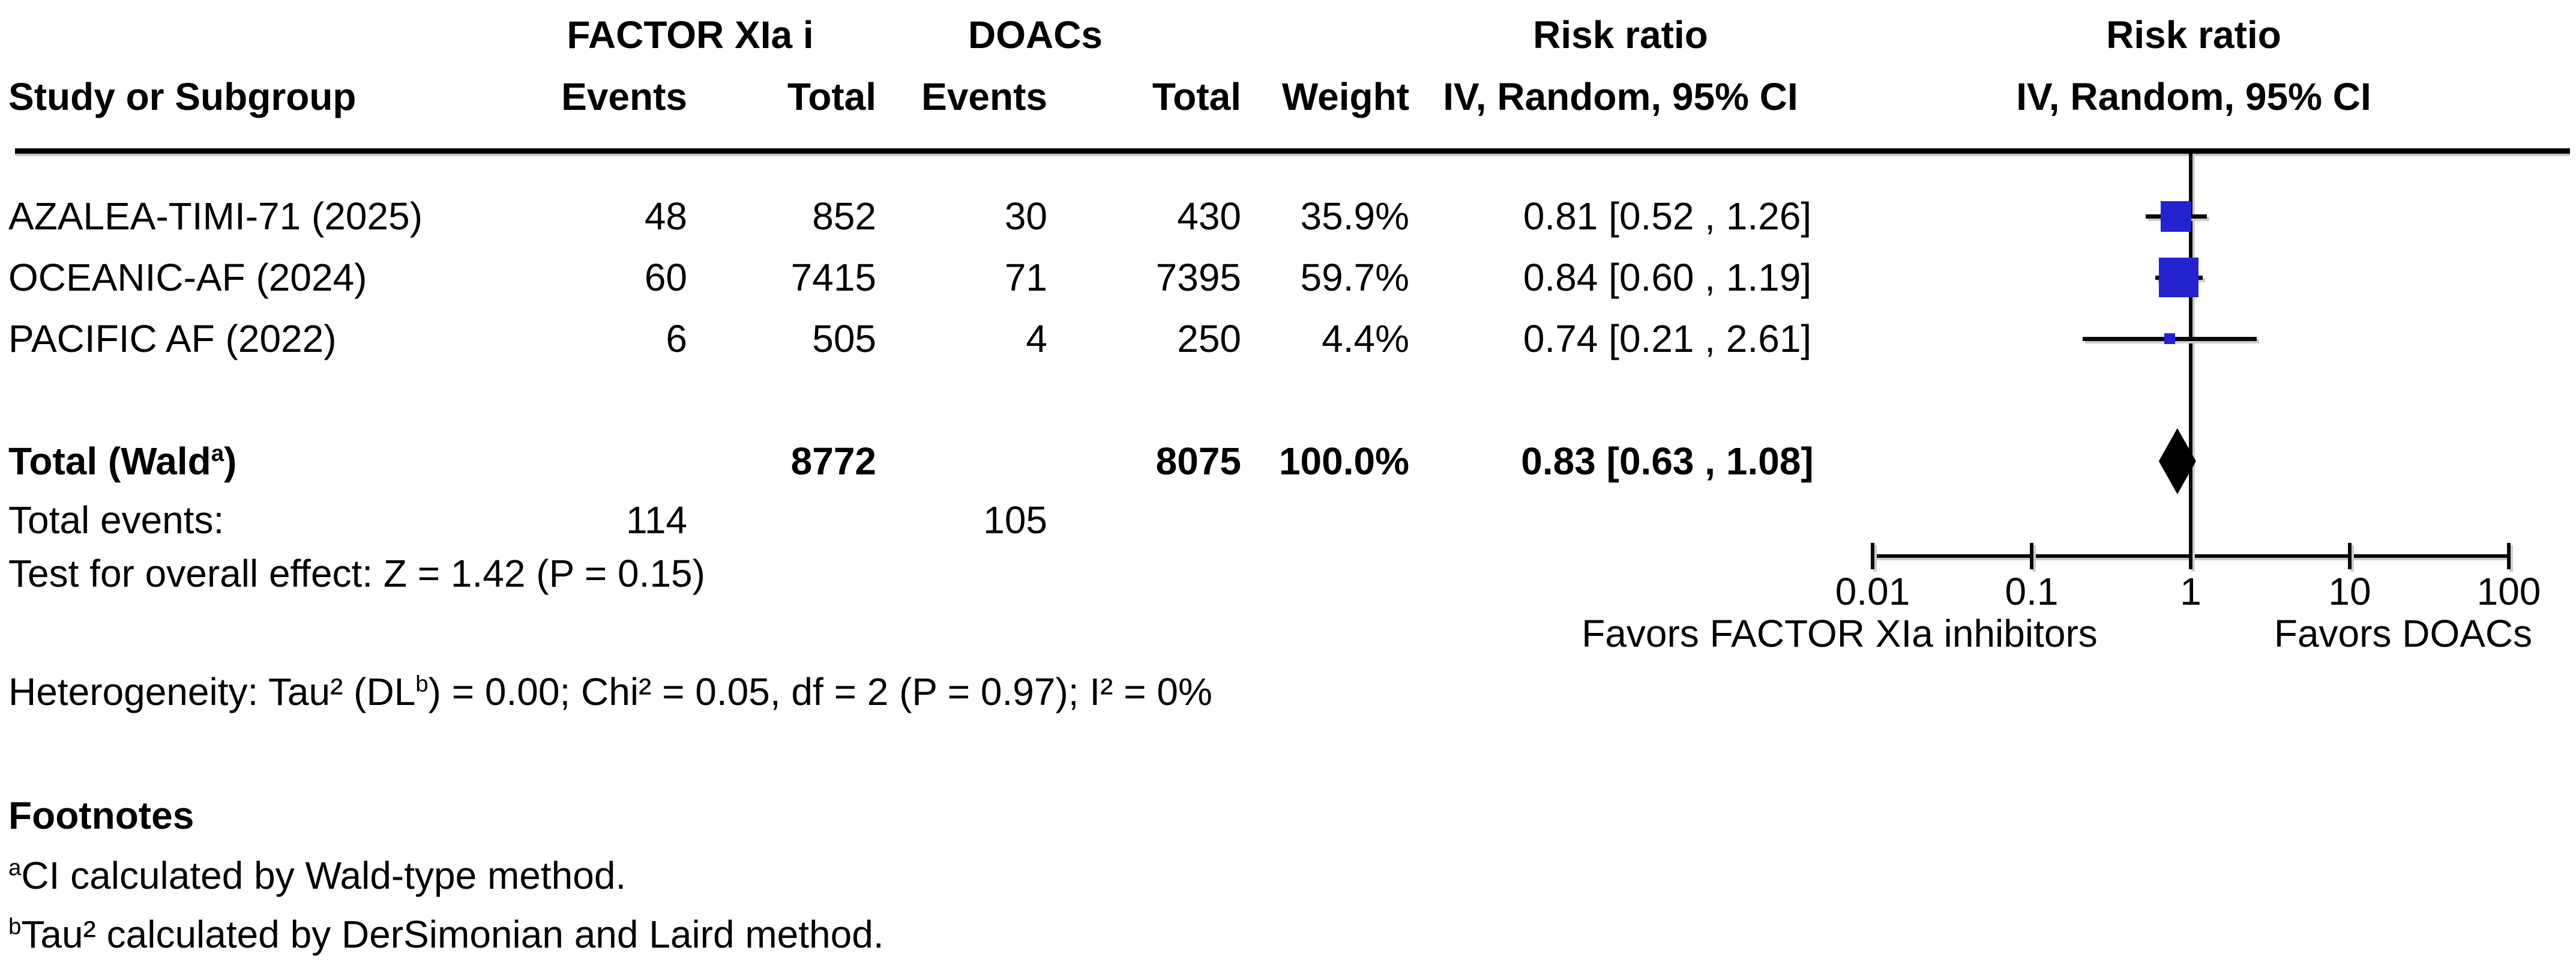  What do you see at coordinates (1198, 461) in the screenshot?
I see `total-control-total: 8075` at bounding box center [1198, 461].